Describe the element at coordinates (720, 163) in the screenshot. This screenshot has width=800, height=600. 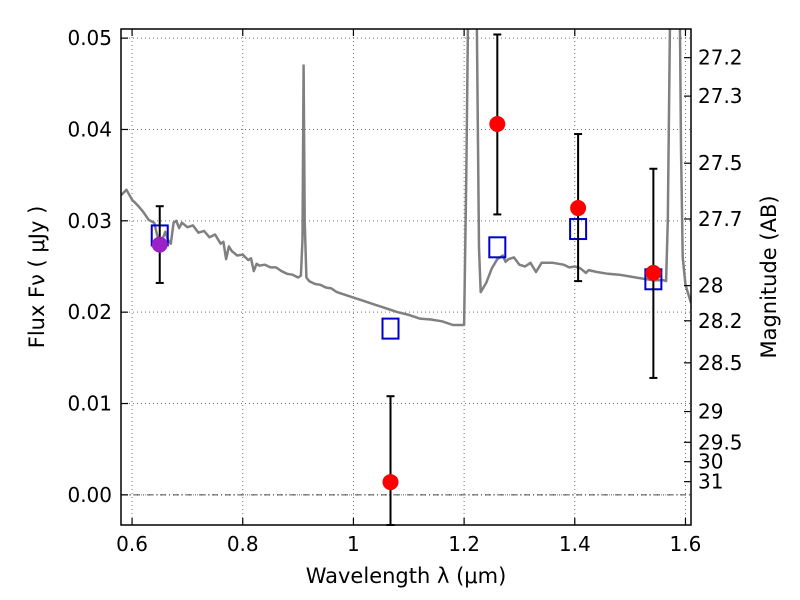
I see `right-tick-label: 27.5` at that location.